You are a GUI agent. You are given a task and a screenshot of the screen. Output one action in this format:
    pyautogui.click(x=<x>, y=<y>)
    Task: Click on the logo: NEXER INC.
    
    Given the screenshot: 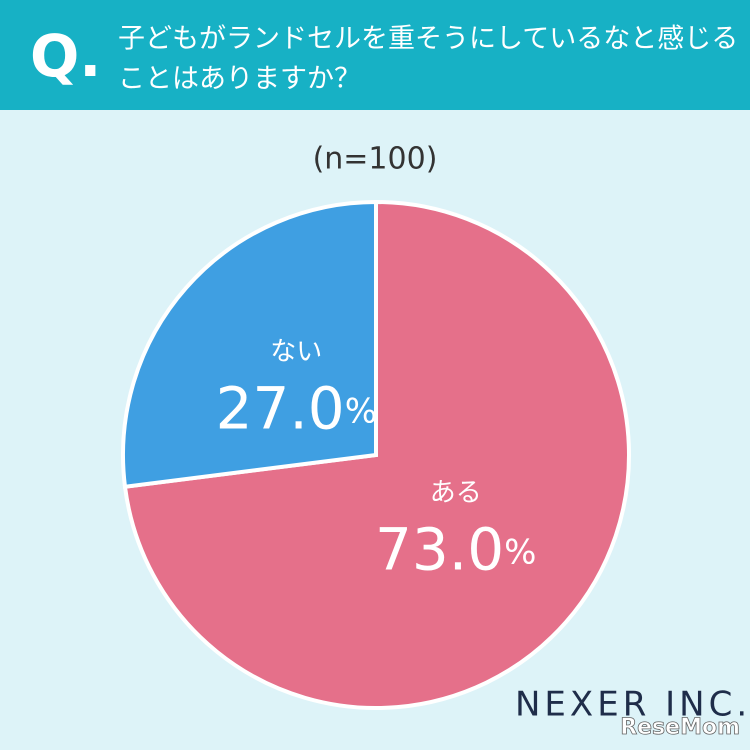 What is the action you would take?
    pyautogui.click(x=632, y=705)
    